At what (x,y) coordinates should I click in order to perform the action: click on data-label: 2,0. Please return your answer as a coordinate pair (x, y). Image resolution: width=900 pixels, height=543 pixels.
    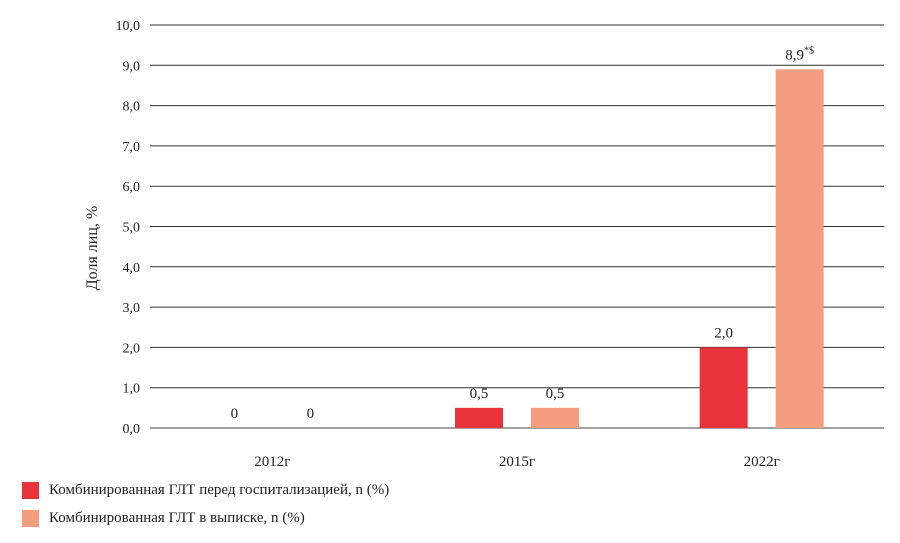
    Looking at the image, I should click on (723, 333).